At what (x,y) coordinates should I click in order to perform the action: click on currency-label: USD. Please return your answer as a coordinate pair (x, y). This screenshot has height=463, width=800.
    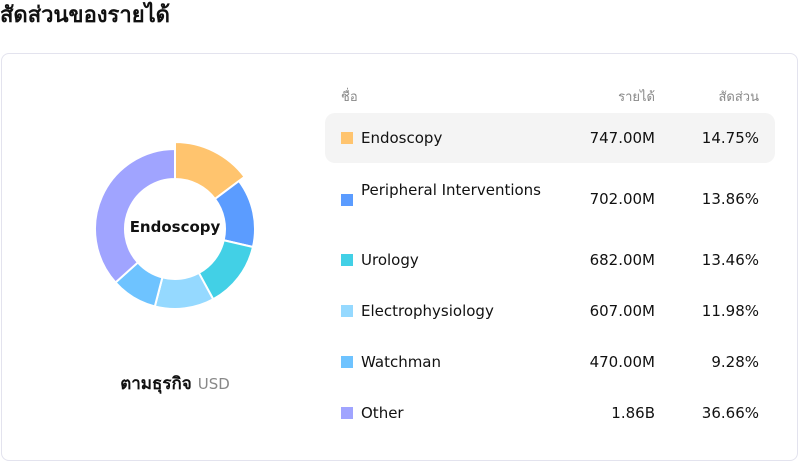
    Looking at the image, I should click on (213, 384).